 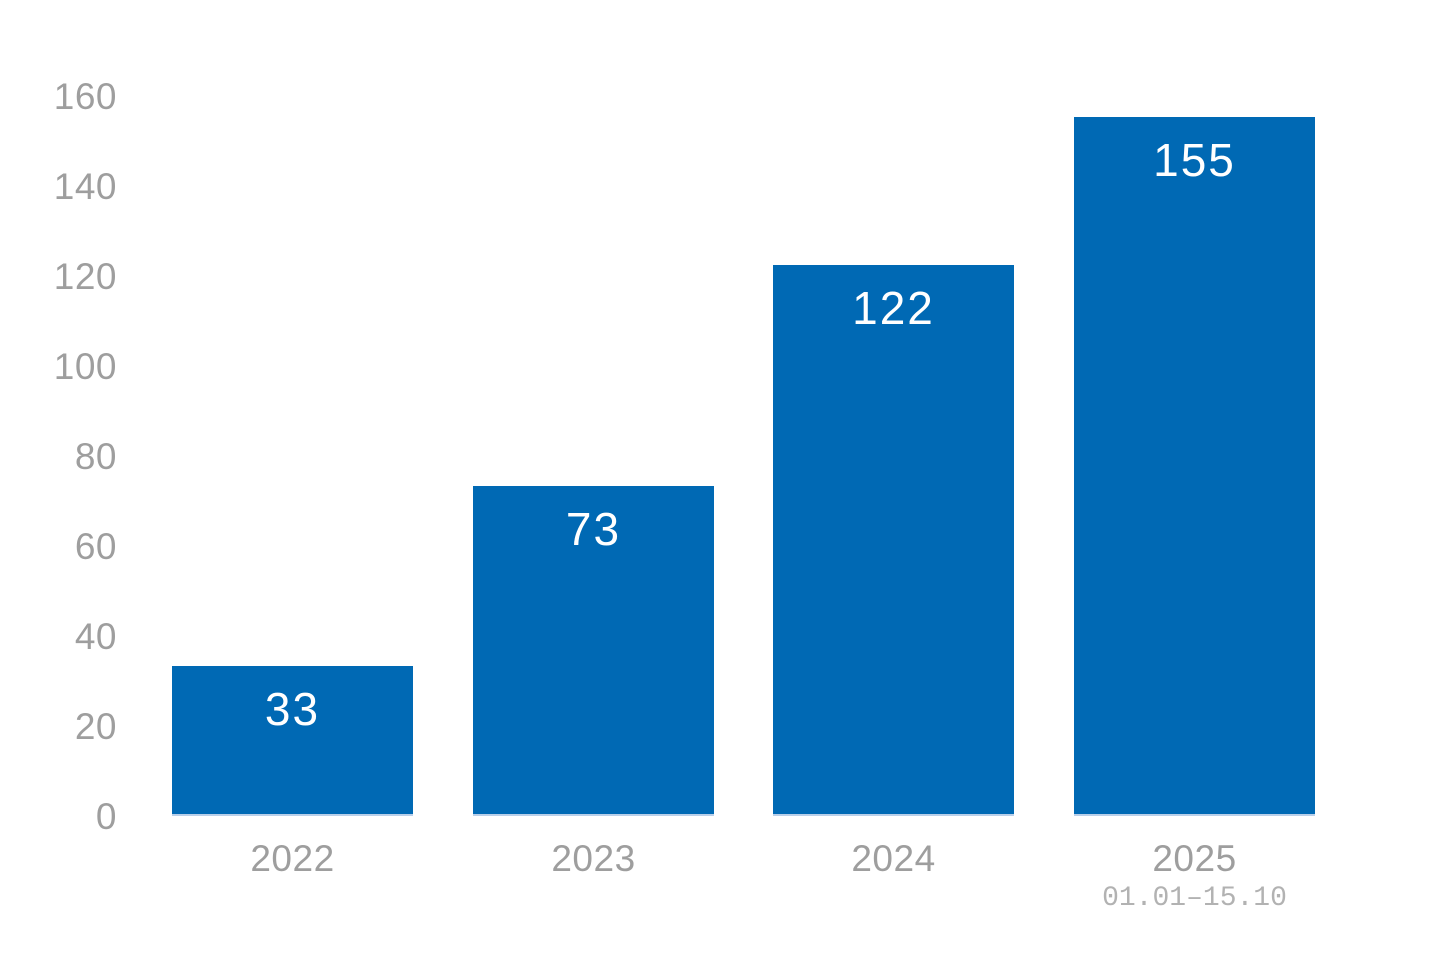 I want to click on x-axis-label-2024: 2024, so click(x=893, y=858).